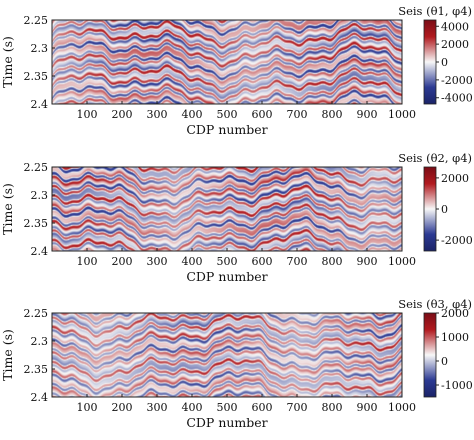  I want to click on colorbar-tick-label: -1000, so click(457, 385).